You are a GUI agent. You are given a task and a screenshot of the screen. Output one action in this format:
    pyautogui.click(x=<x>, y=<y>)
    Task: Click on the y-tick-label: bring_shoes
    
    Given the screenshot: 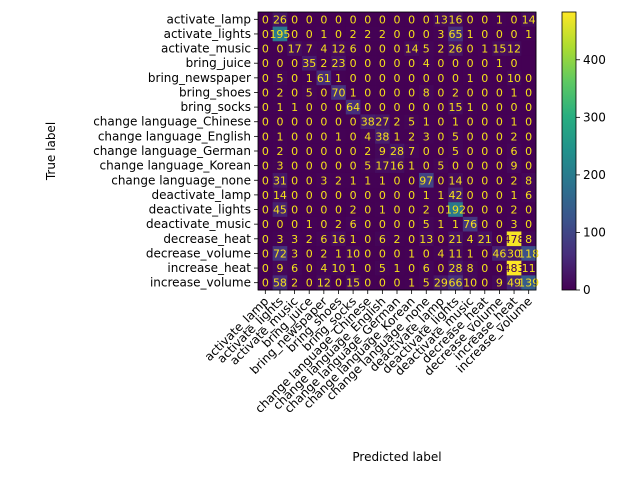 What is the action you would take?
    pyautogui.click(x=215, y=92)
    